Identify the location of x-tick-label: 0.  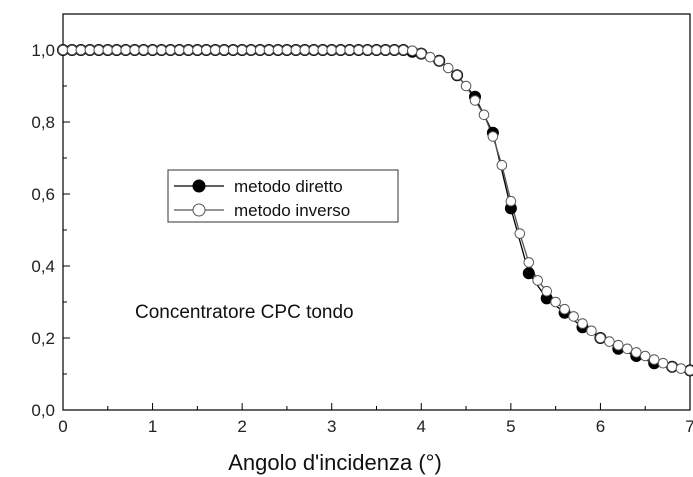
(62, 426).